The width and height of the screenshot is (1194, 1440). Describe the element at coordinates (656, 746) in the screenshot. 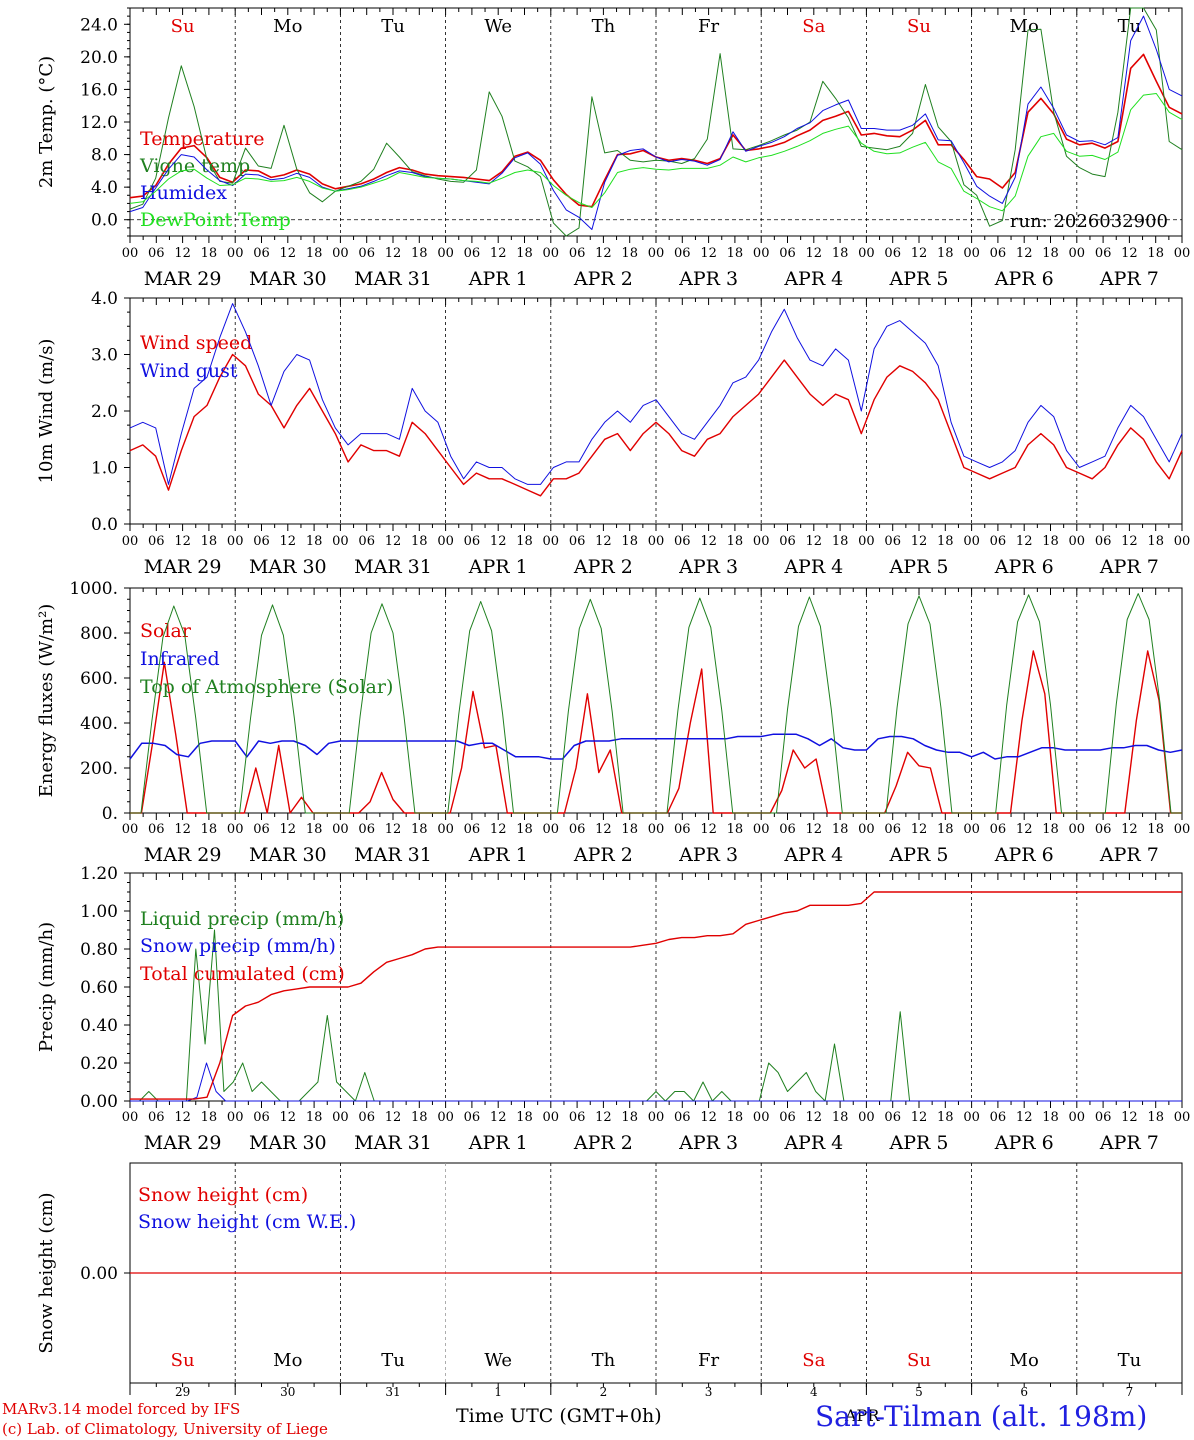

I see `energy-series-infrared` at that location.